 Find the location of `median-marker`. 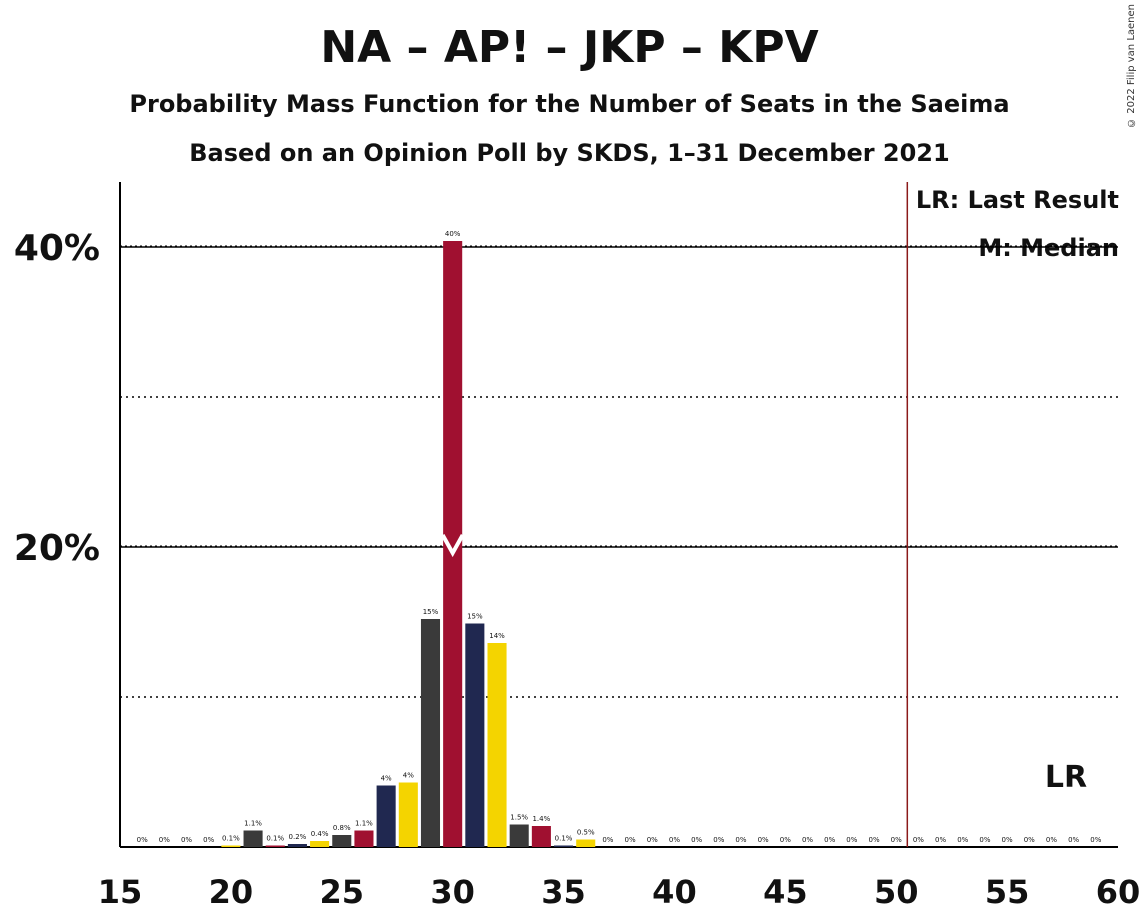

median-marker is located at coordinates (452, 546).